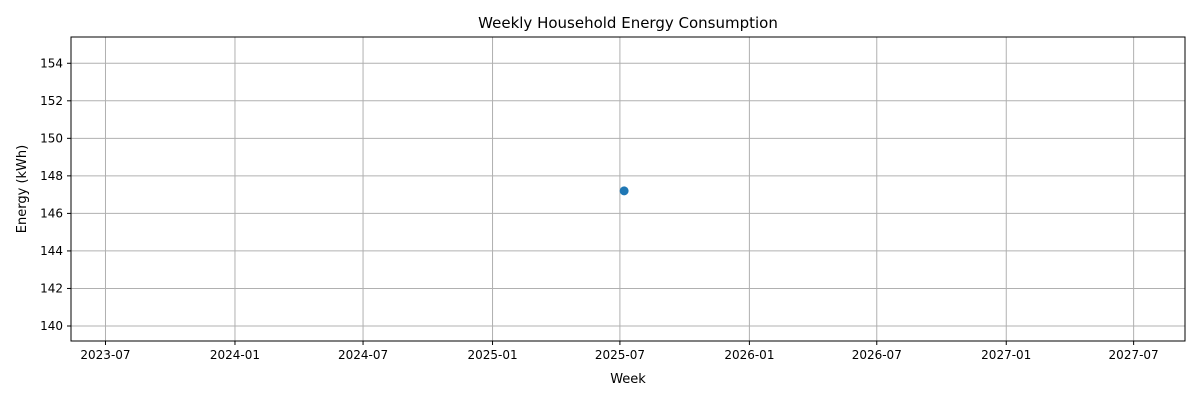  Describe the element at coordinates (877, 355) in the screenshot. I see `x-tick-label: 2026-07` at that location.